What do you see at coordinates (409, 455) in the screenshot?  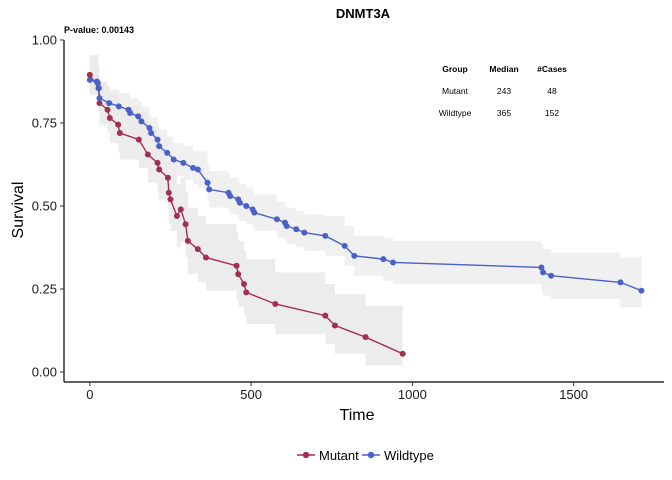 I see `legend-label-wildtype: Wildtype` at bounding box center [409, 455].